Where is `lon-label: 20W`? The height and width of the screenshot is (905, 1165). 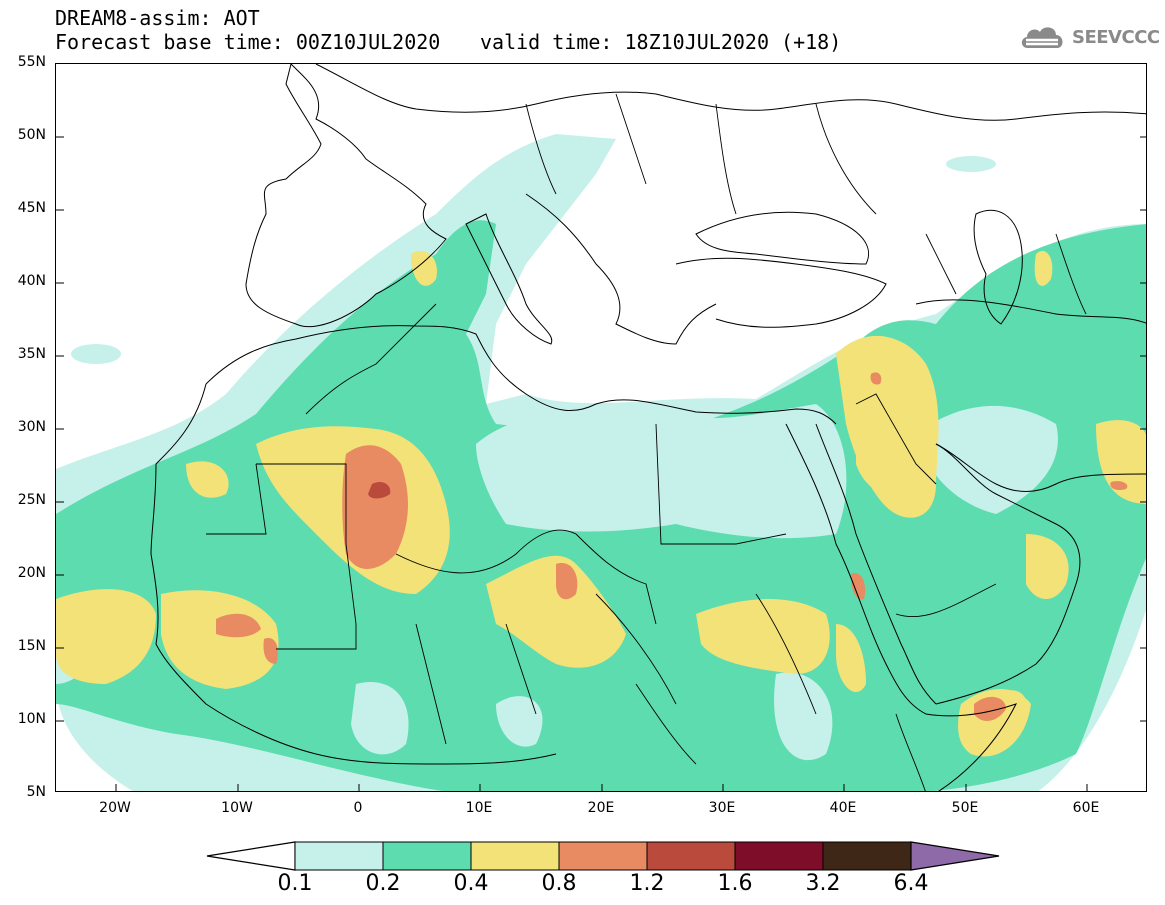
lon-label: 20W is located at coordinates (115, 808).